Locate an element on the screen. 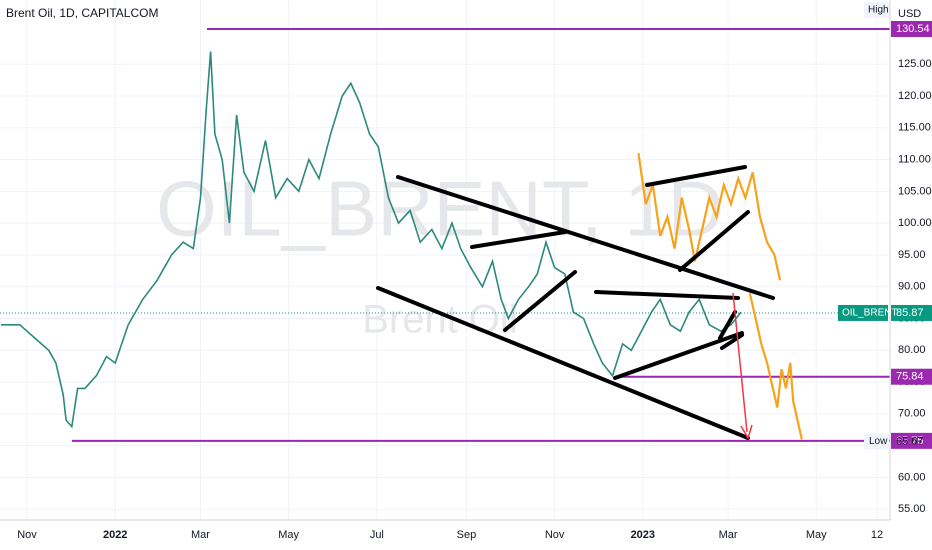  y-tick-label: 115.00 is located at coordinates (914, 128).